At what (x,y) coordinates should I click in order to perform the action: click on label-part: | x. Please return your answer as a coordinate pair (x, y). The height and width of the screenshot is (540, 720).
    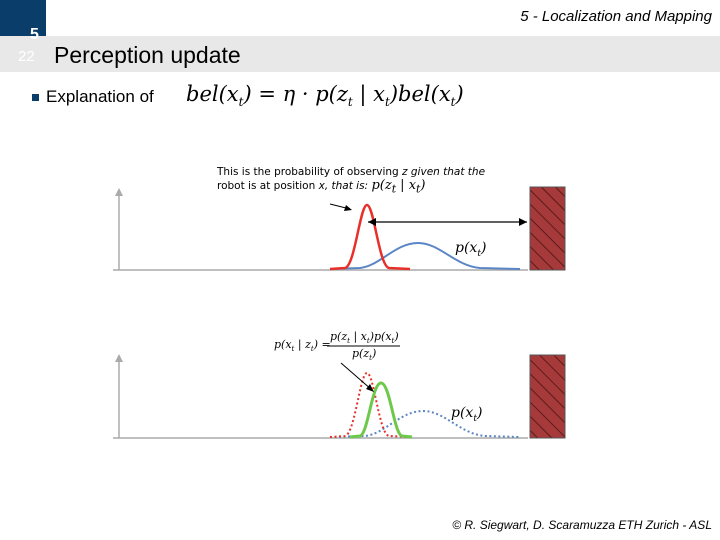
    Looking at the image, I should click on (358, 336).